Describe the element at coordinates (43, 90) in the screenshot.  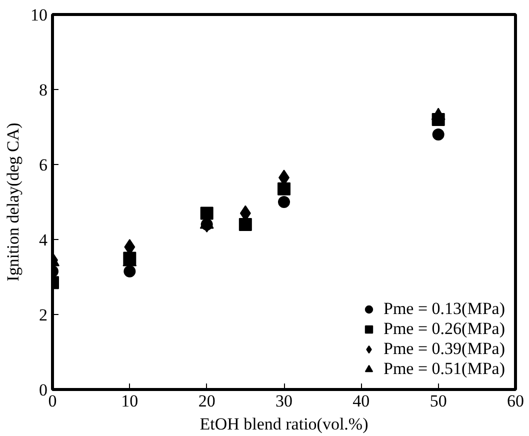
I see `y-tick-label: 8` at that location.